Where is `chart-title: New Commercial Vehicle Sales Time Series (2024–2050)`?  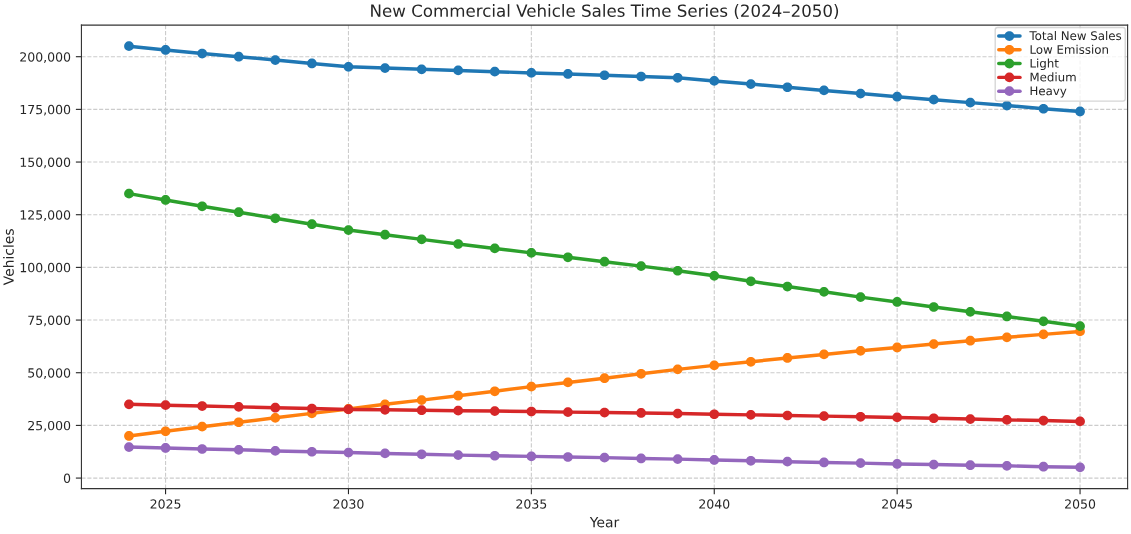 chart-title: New Commercial Vehicle Sales Time Series (2024–2050) is located at coordinates (605, 11).